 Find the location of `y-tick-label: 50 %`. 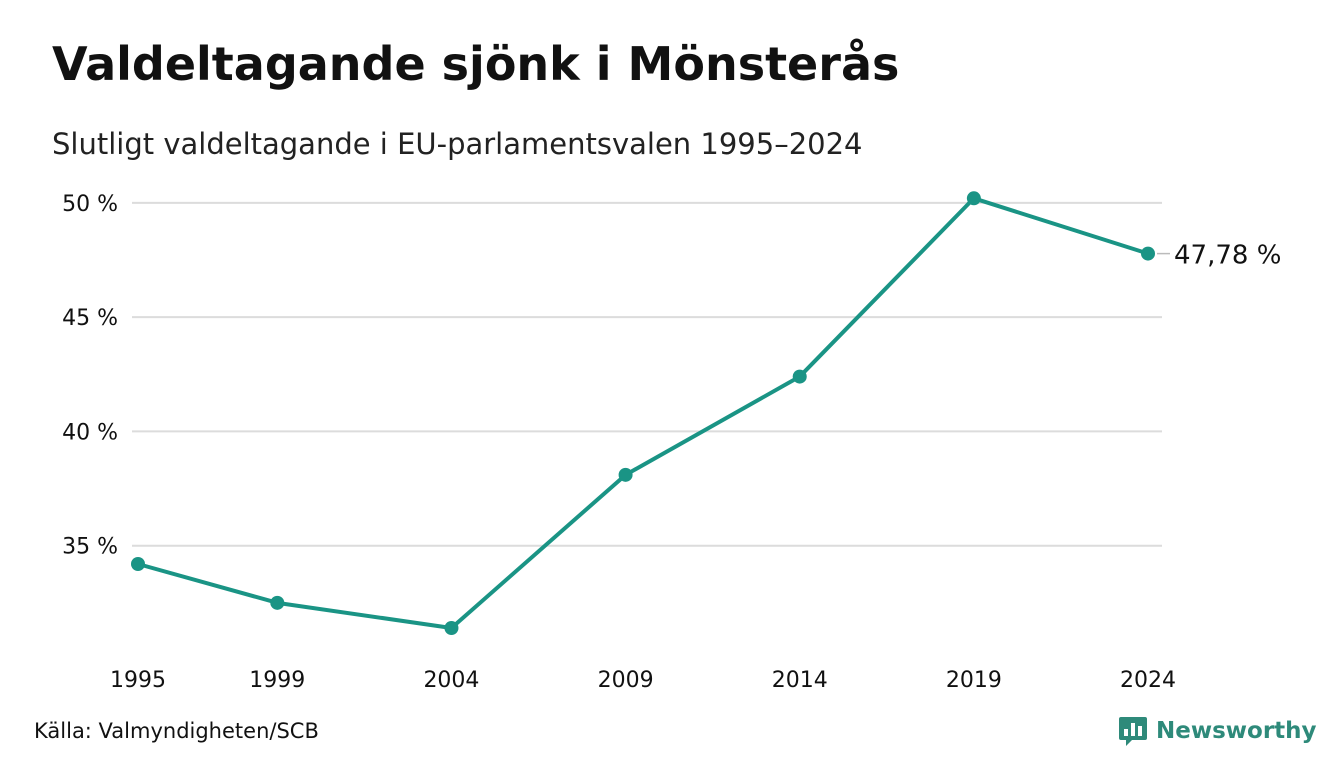

y-tick-label: 50 % is located at coordinates (90, 204).